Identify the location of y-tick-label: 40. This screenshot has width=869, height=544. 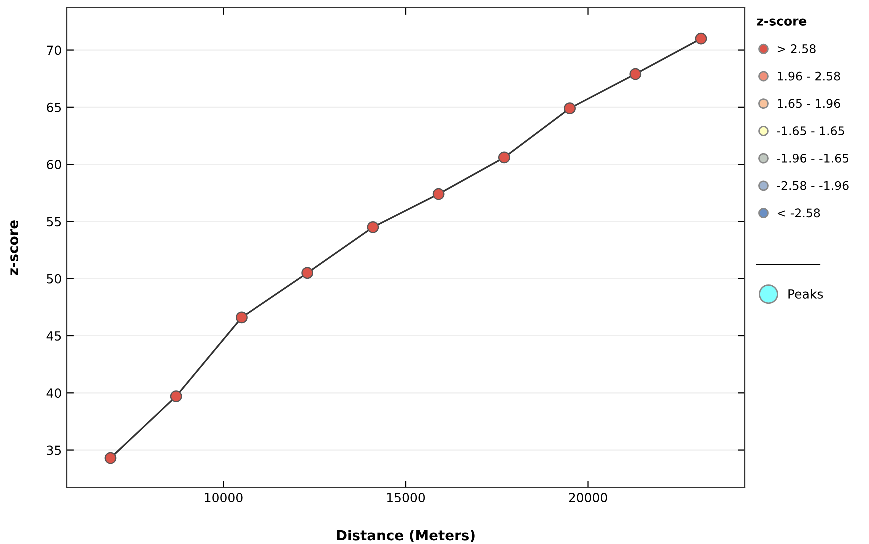
(54, 393).